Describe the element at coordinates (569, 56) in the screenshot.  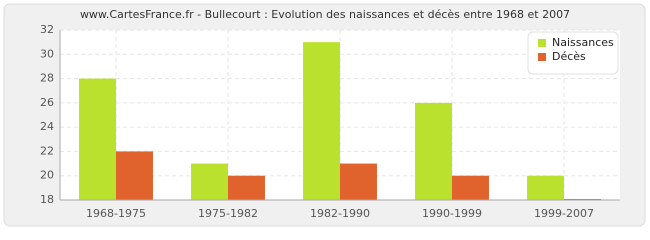
I see `legend-label: Décès` at that location.